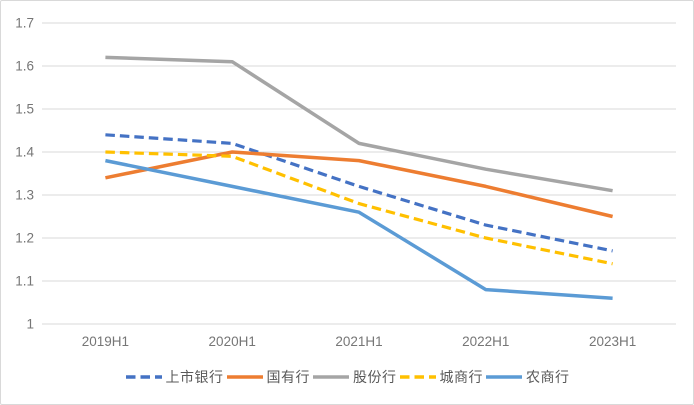  Describe the element at coordinates (232, 341) in the screenshot. I see `x-tick-label: 2020H1` at that location.